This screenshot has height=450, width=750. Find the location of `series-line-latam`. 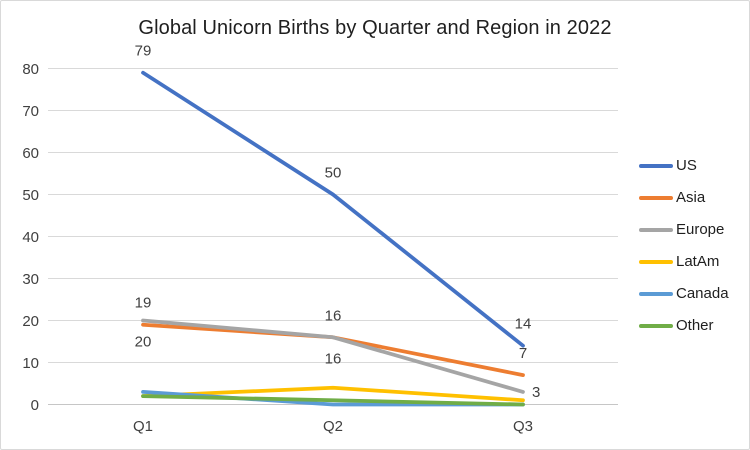

series-line-latam is located at coordinates (333, 394).